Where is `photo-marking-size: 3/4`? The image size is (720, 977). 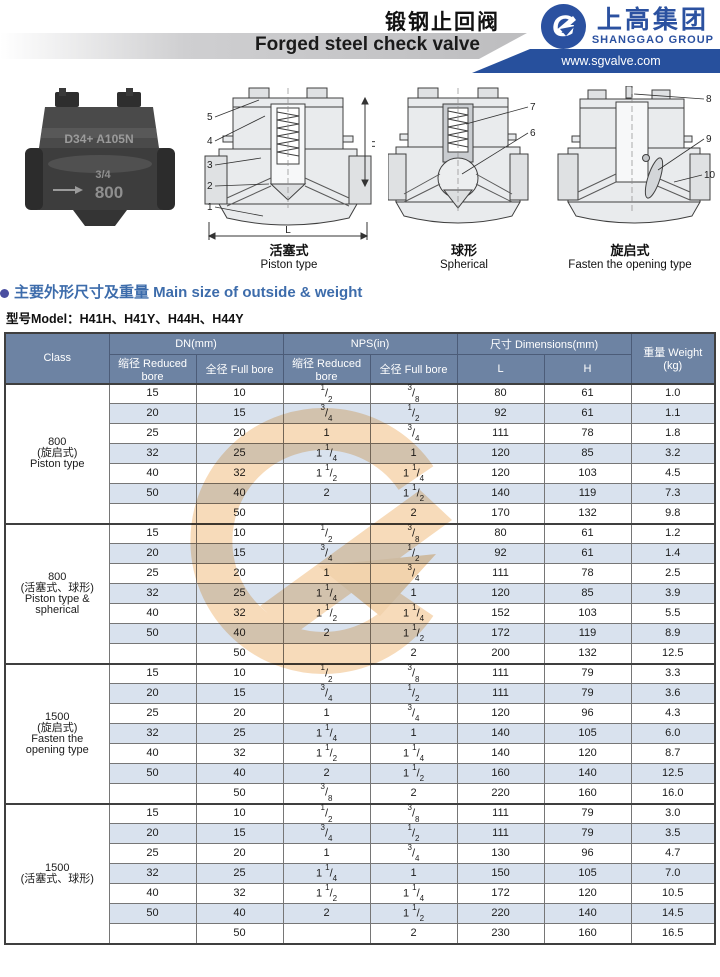 photo-marking-size: 3/4 is located at coordinates (103, 175).